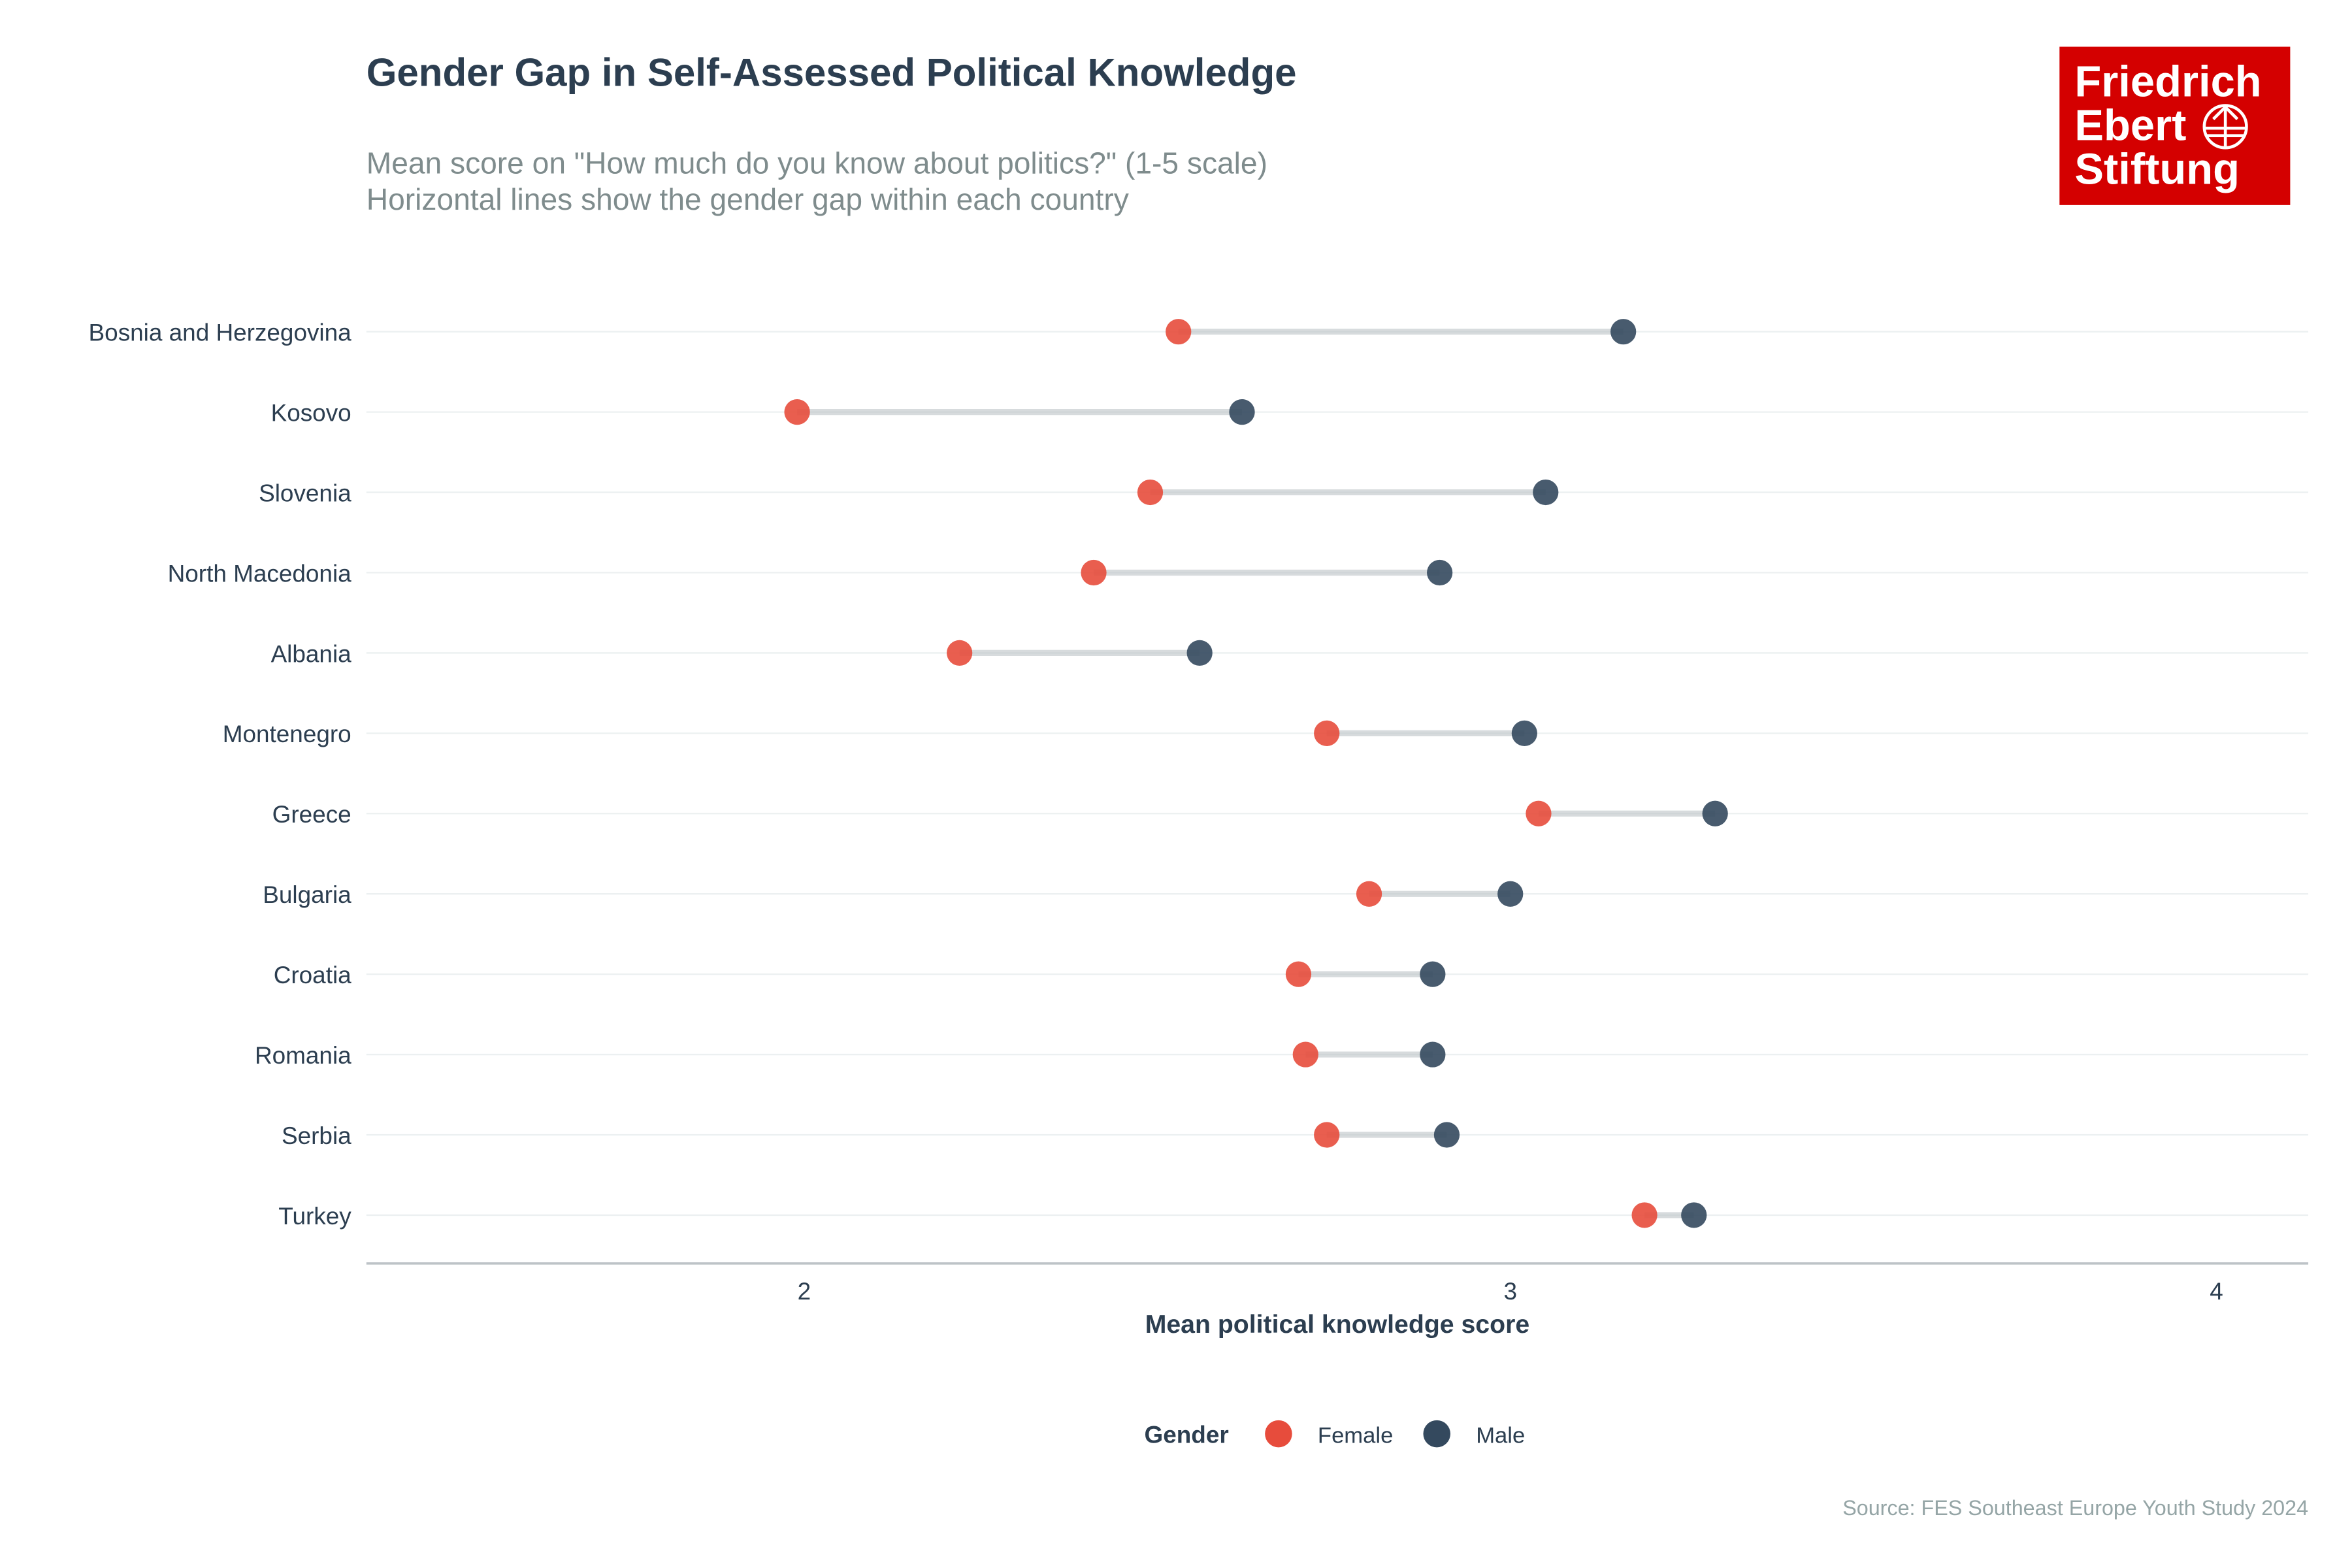 This screenshot has width=2352, height=1568. I want to click on legend-male-marker, so click(1436, 1434).